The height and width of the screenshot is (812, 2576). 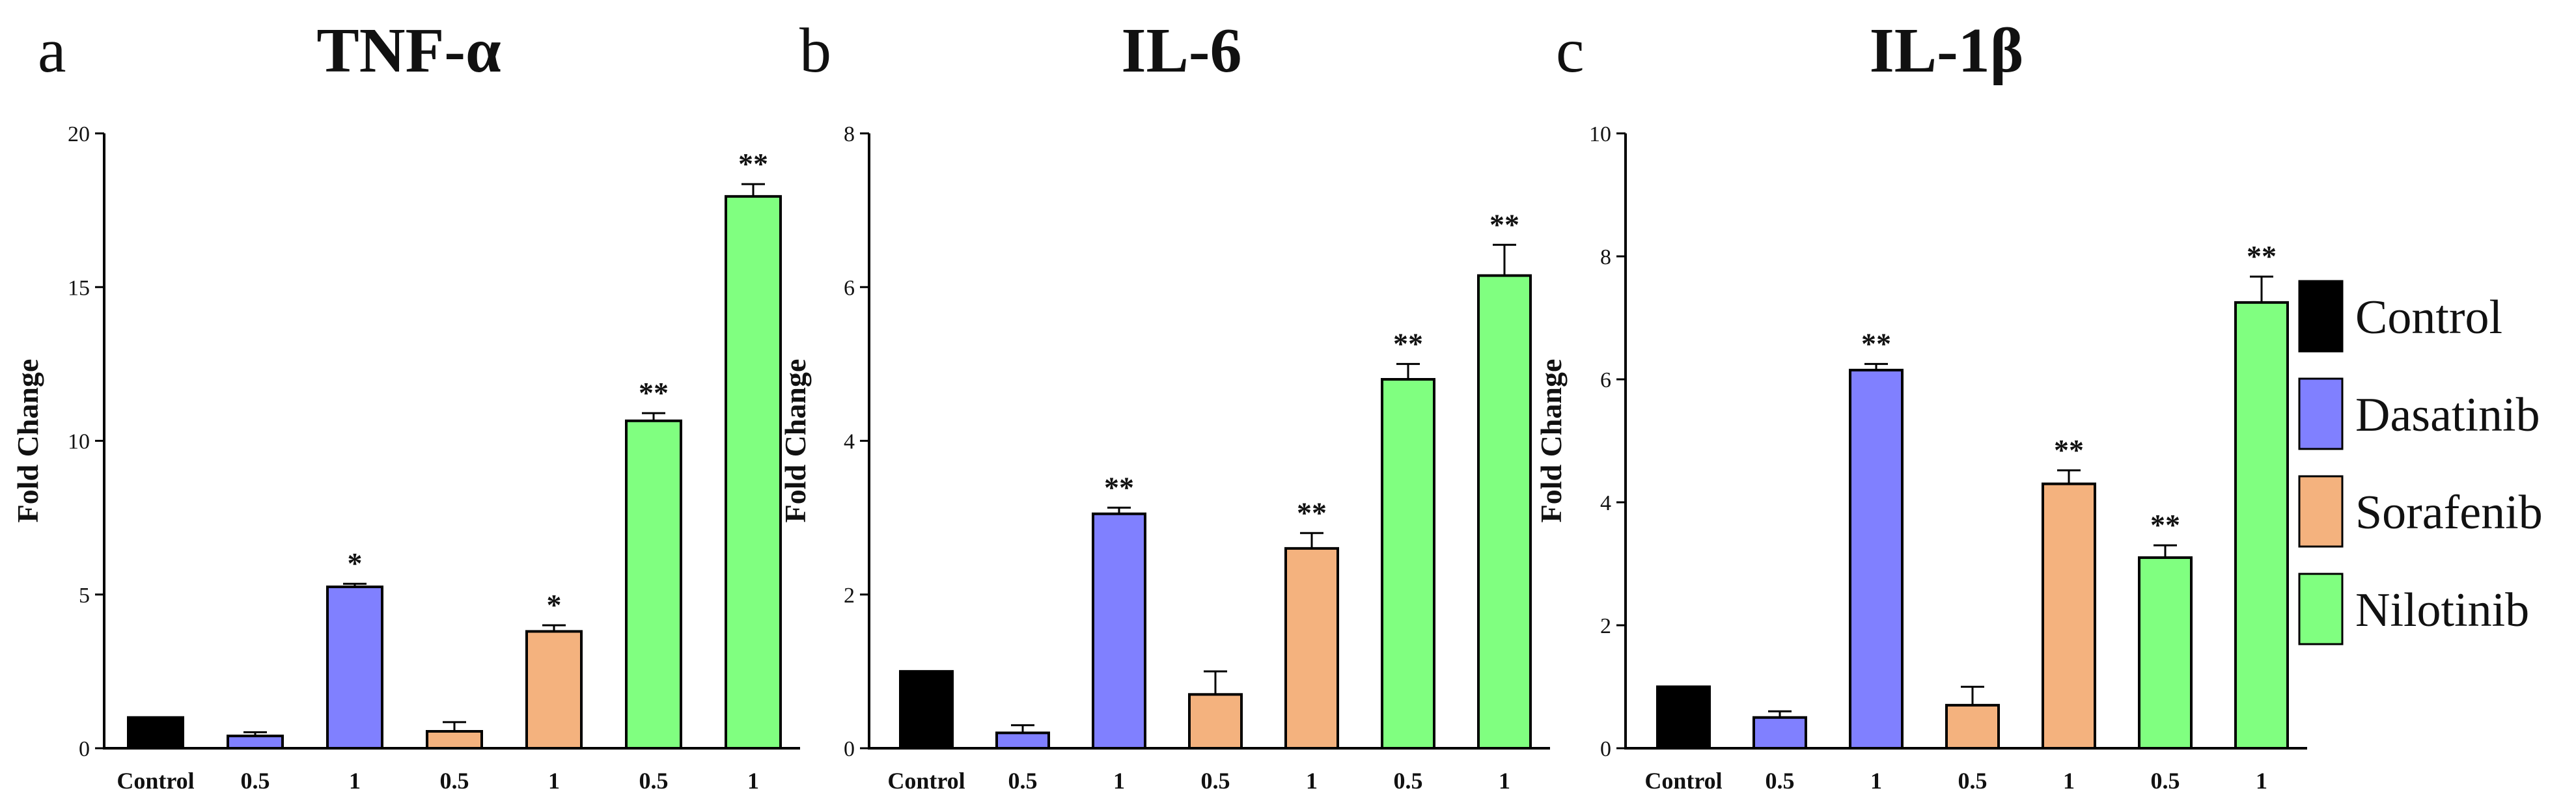 What do you see at coordinates (2321, 316) in the screenshot?
I see `legend-swatch-control` at bounding box center [2321, 316].